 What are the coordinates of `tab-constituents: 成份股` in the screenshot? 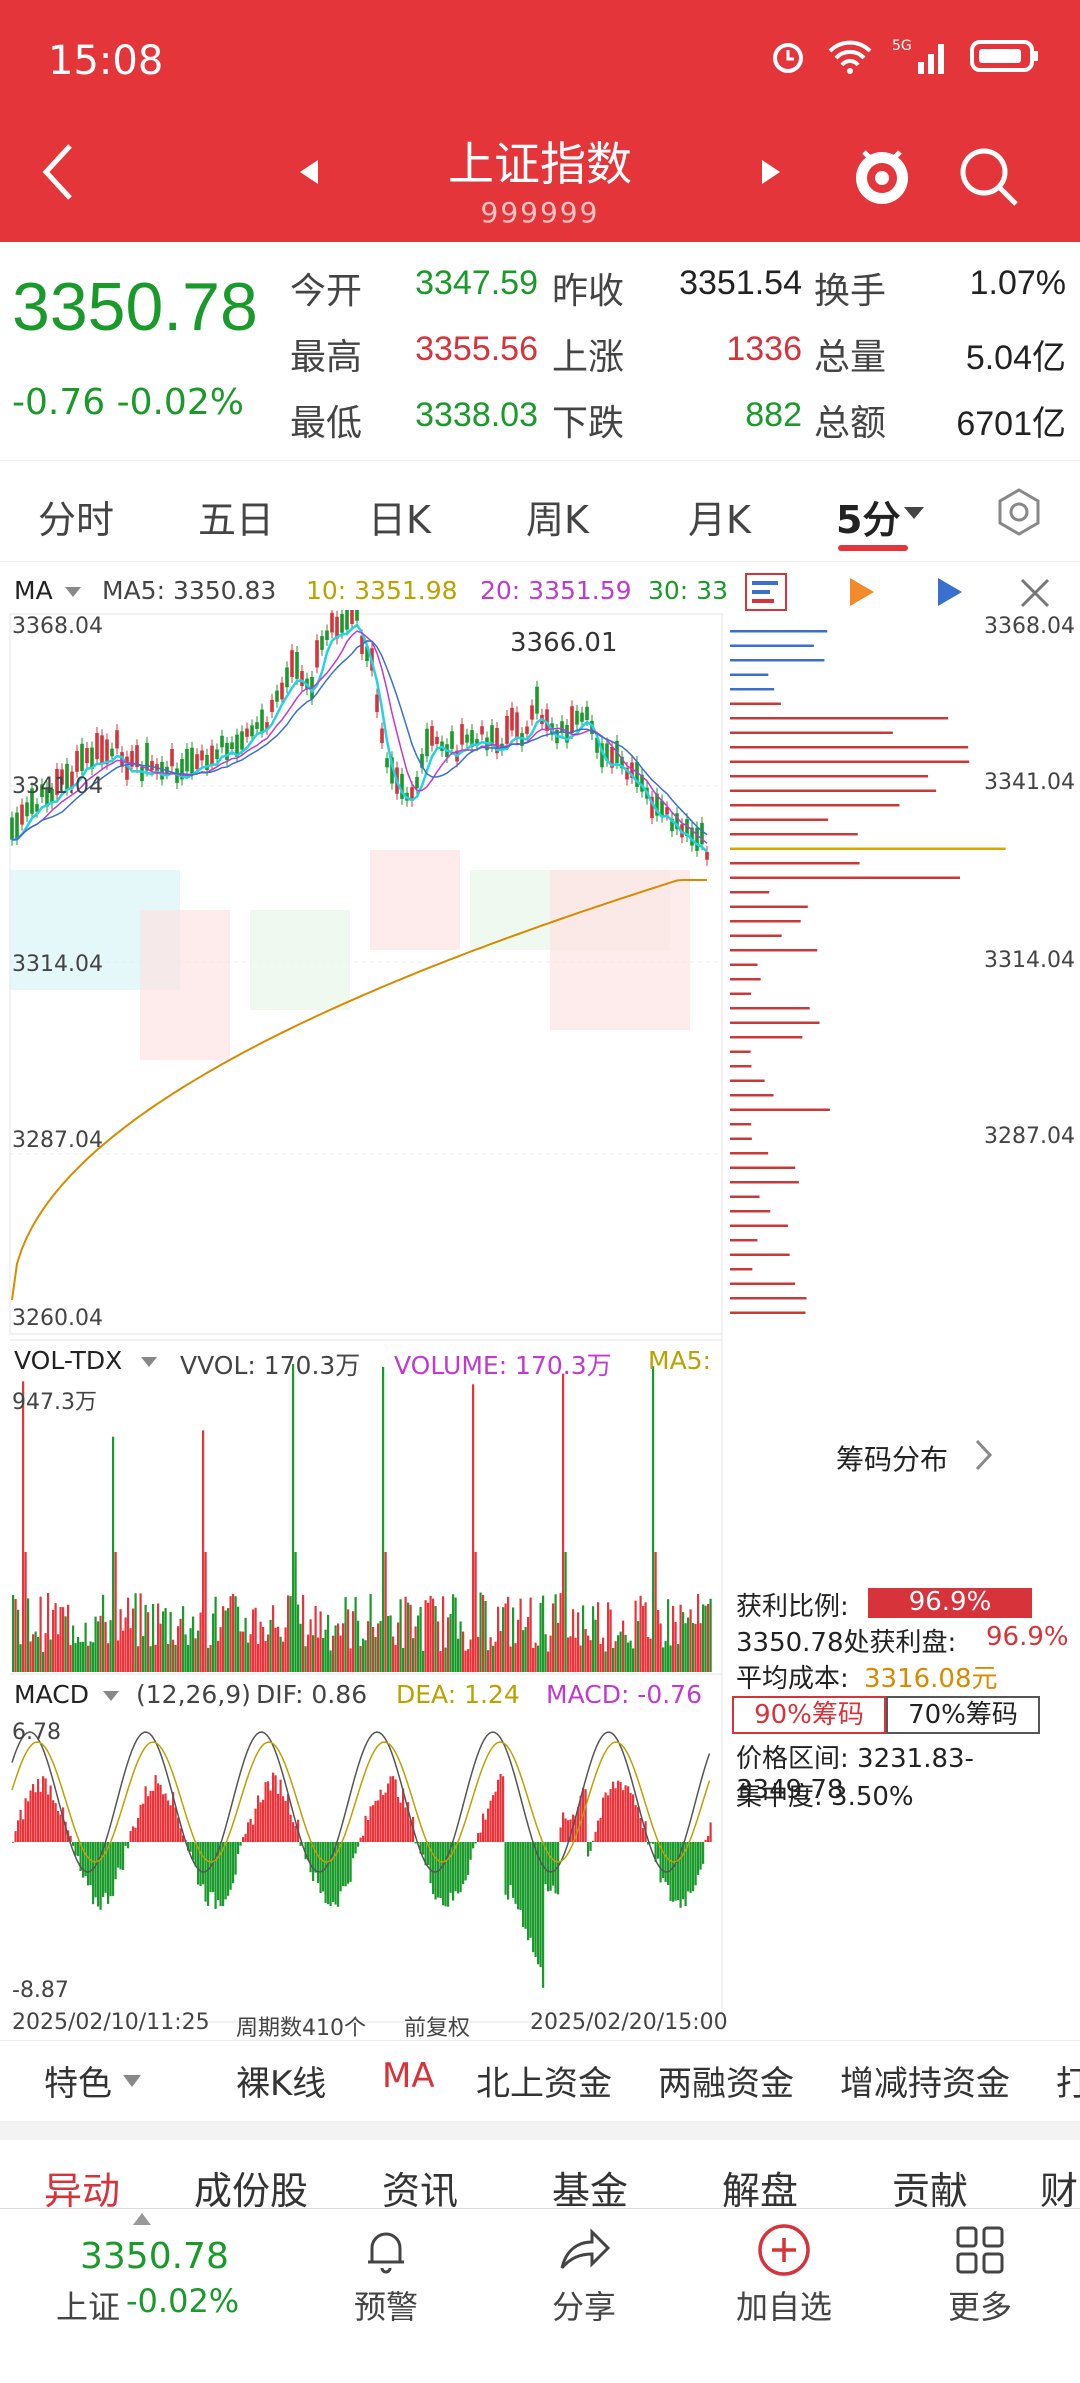 It's located at (251, 2187).